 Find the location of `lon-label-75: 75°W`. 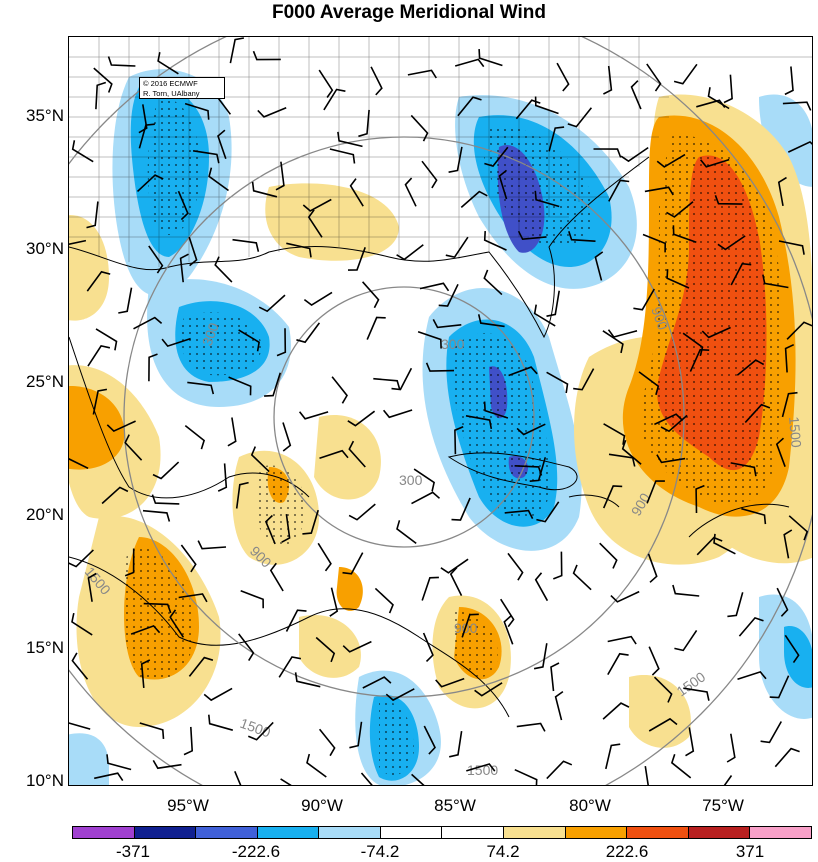

lon-label-75: 75°W is located at coordinates (723, 805).